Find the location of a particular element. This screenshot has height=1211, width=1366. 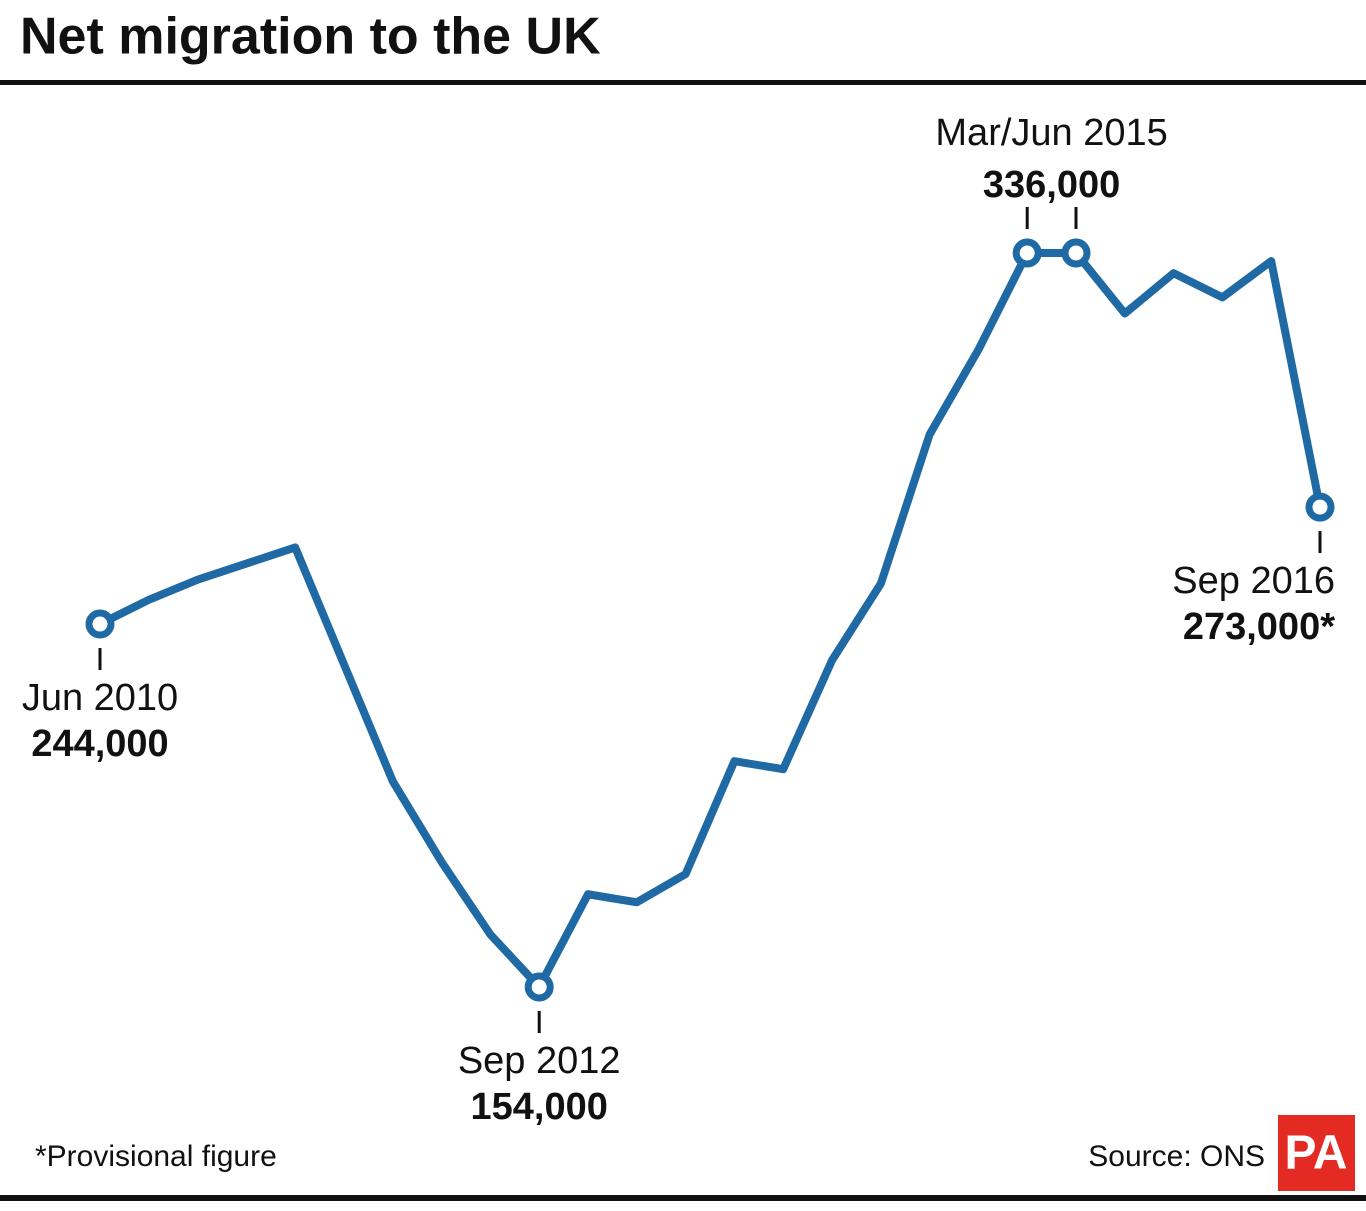

category-label: Mar/Jun 2015 is located at coordinates (1051, 133).